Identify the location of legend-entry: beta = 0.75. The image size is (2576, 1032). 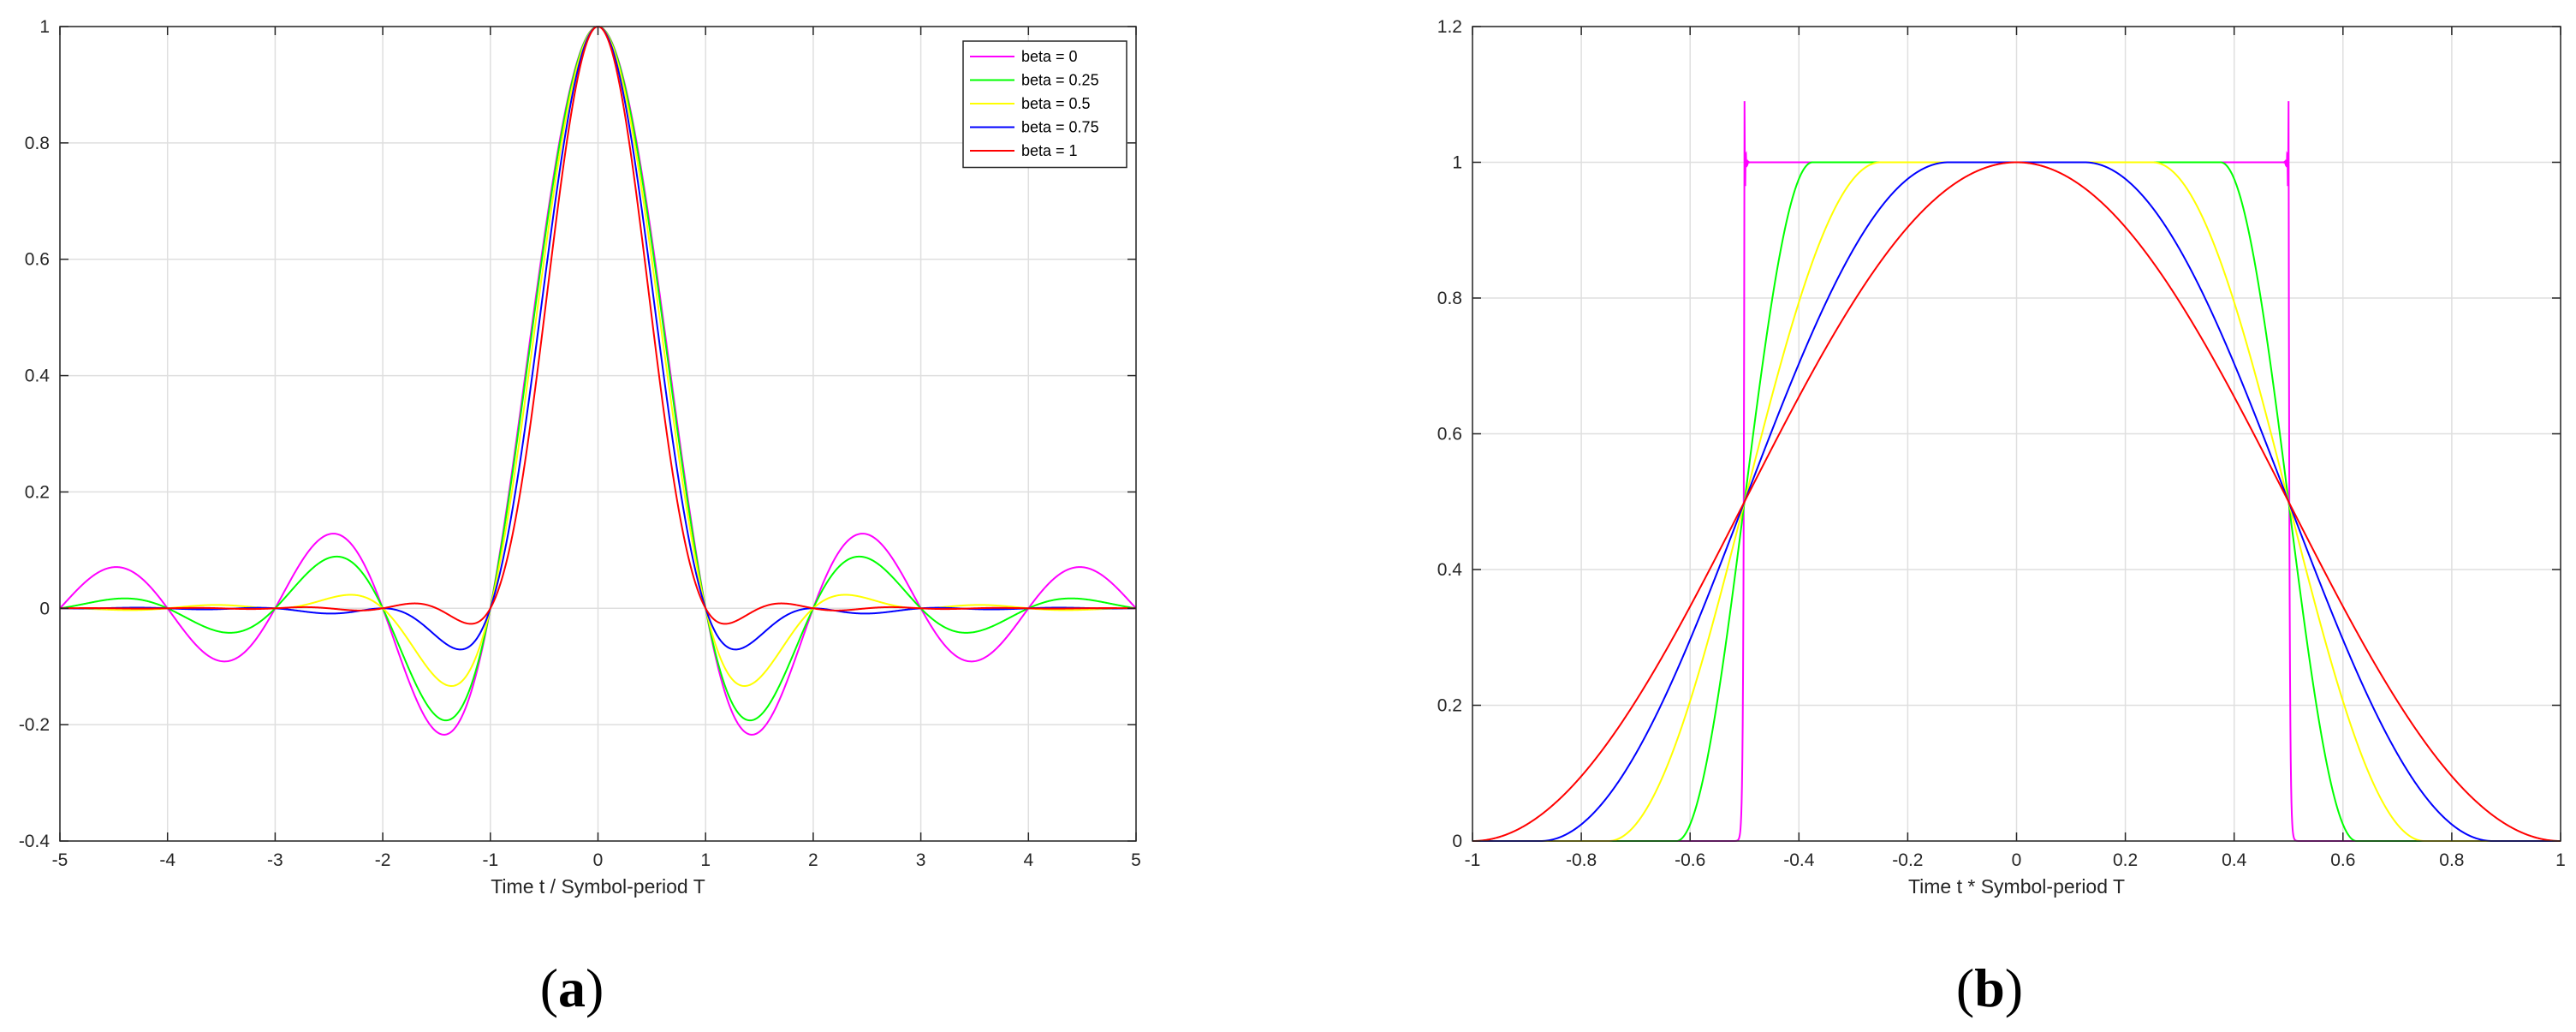
(1060, 127).